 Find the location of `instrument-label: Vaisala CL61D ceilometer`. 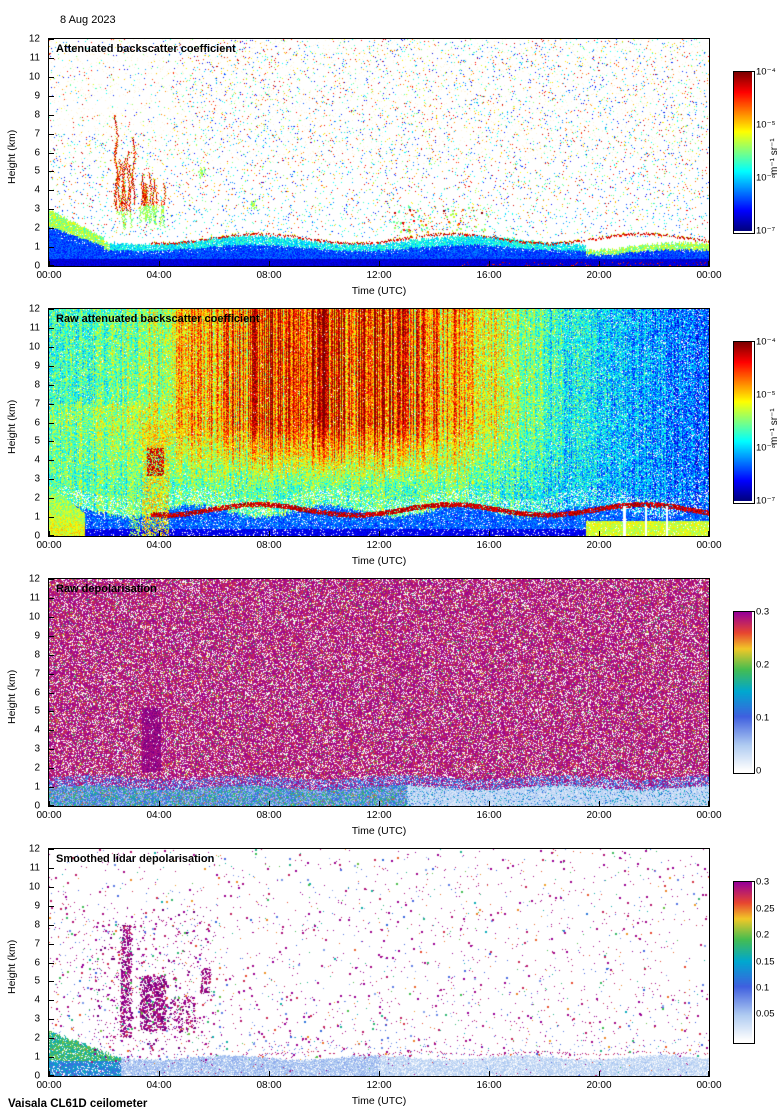

instrument-label: Vaisala CL61D ceilometer is located at coordinates (78, 1104).